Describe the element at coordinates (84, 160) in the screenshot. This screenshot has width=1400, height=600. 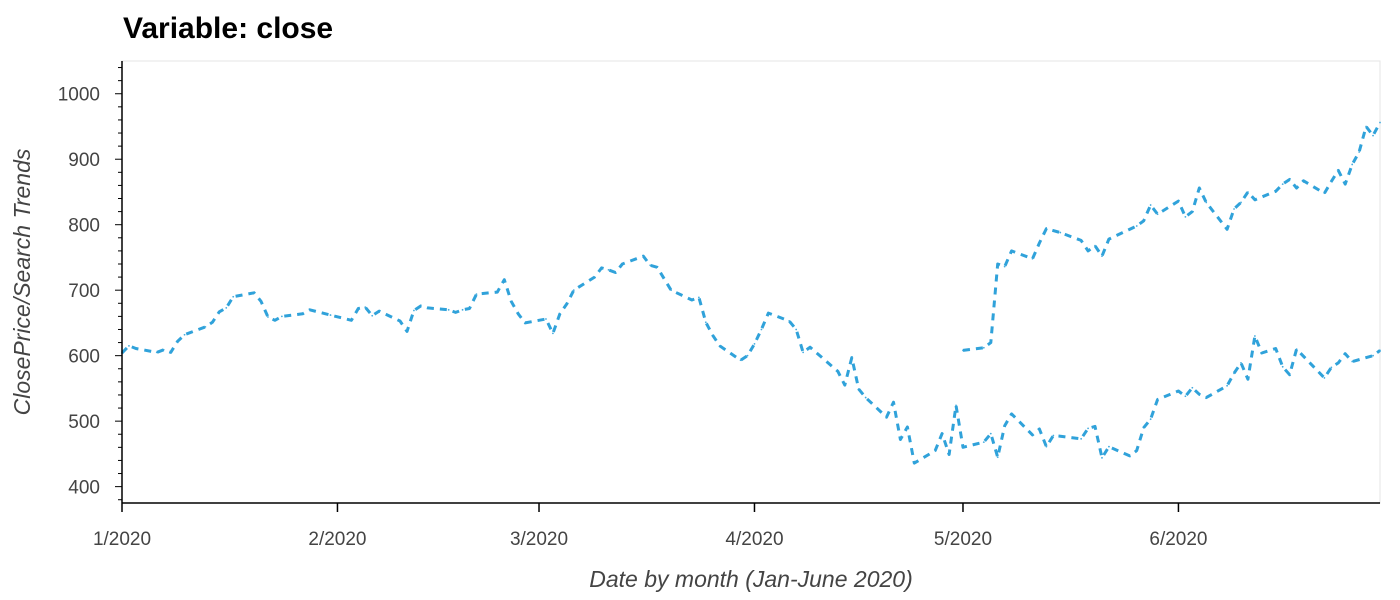
I see `y-tick-label: 900` at that location.